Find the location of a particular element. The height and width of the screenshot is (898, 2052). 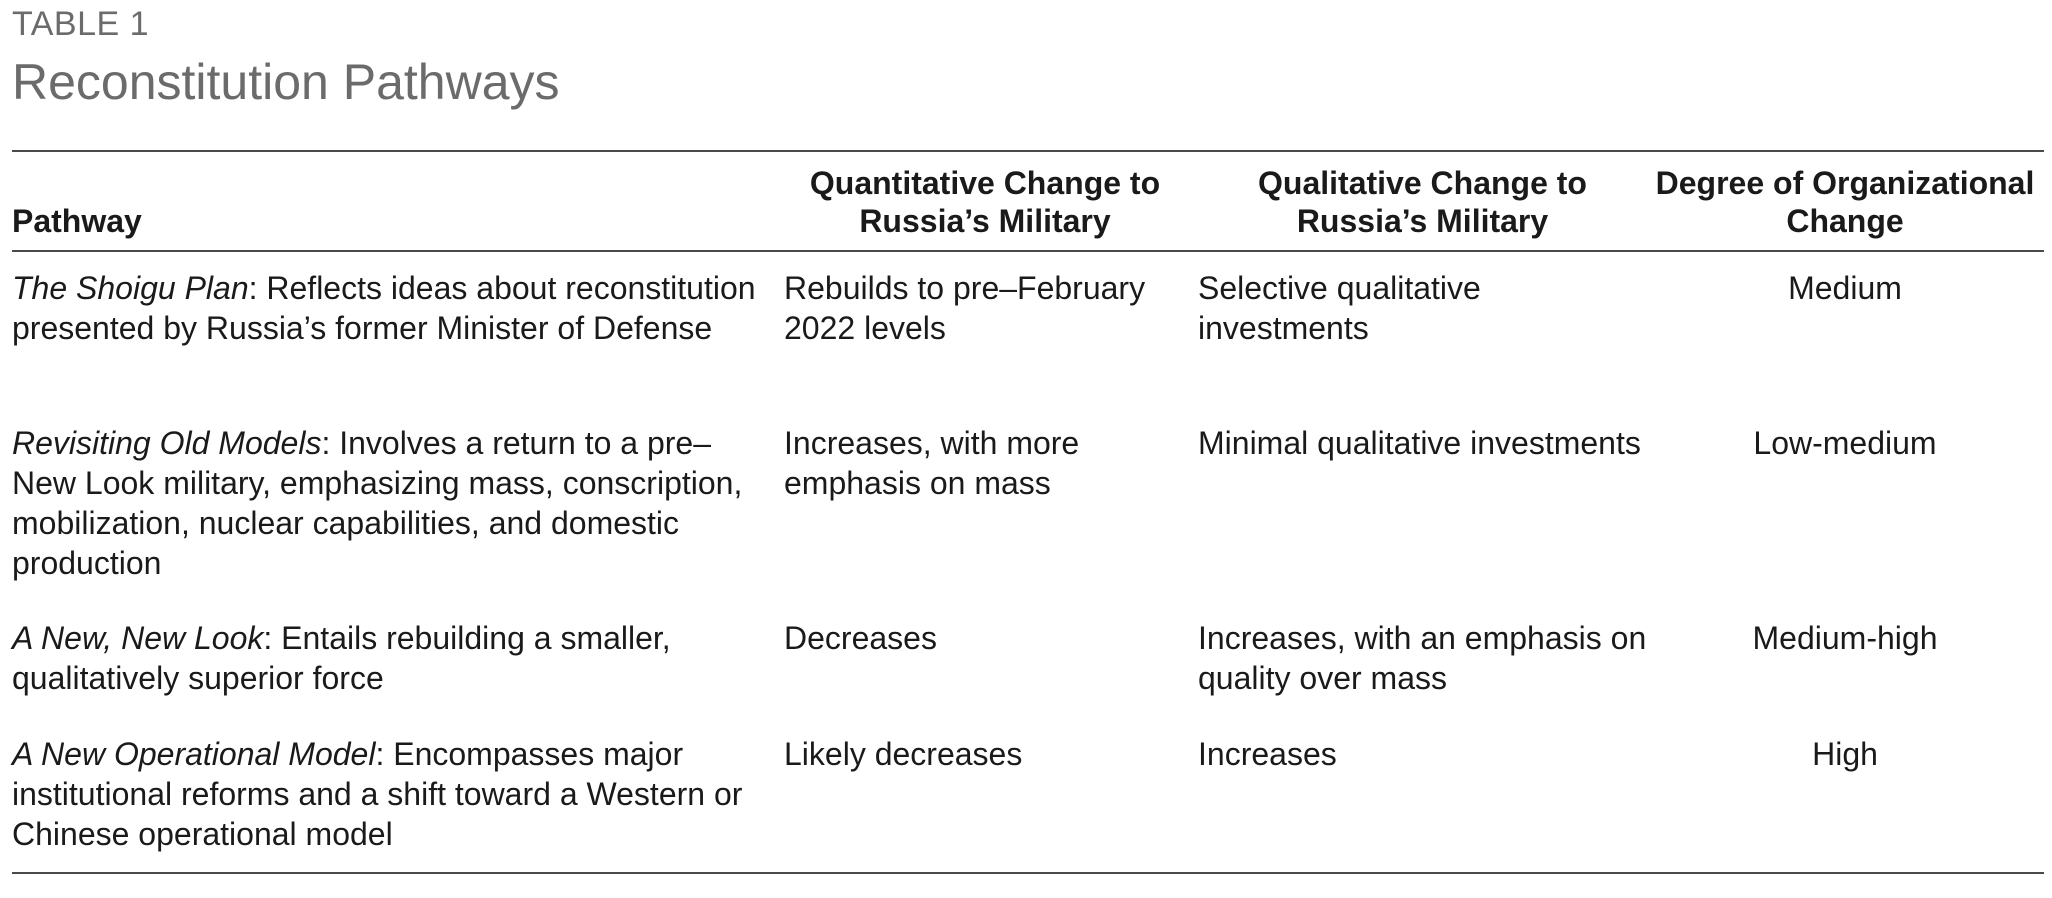

table-header-rule is located at coordinates (1028, 251).